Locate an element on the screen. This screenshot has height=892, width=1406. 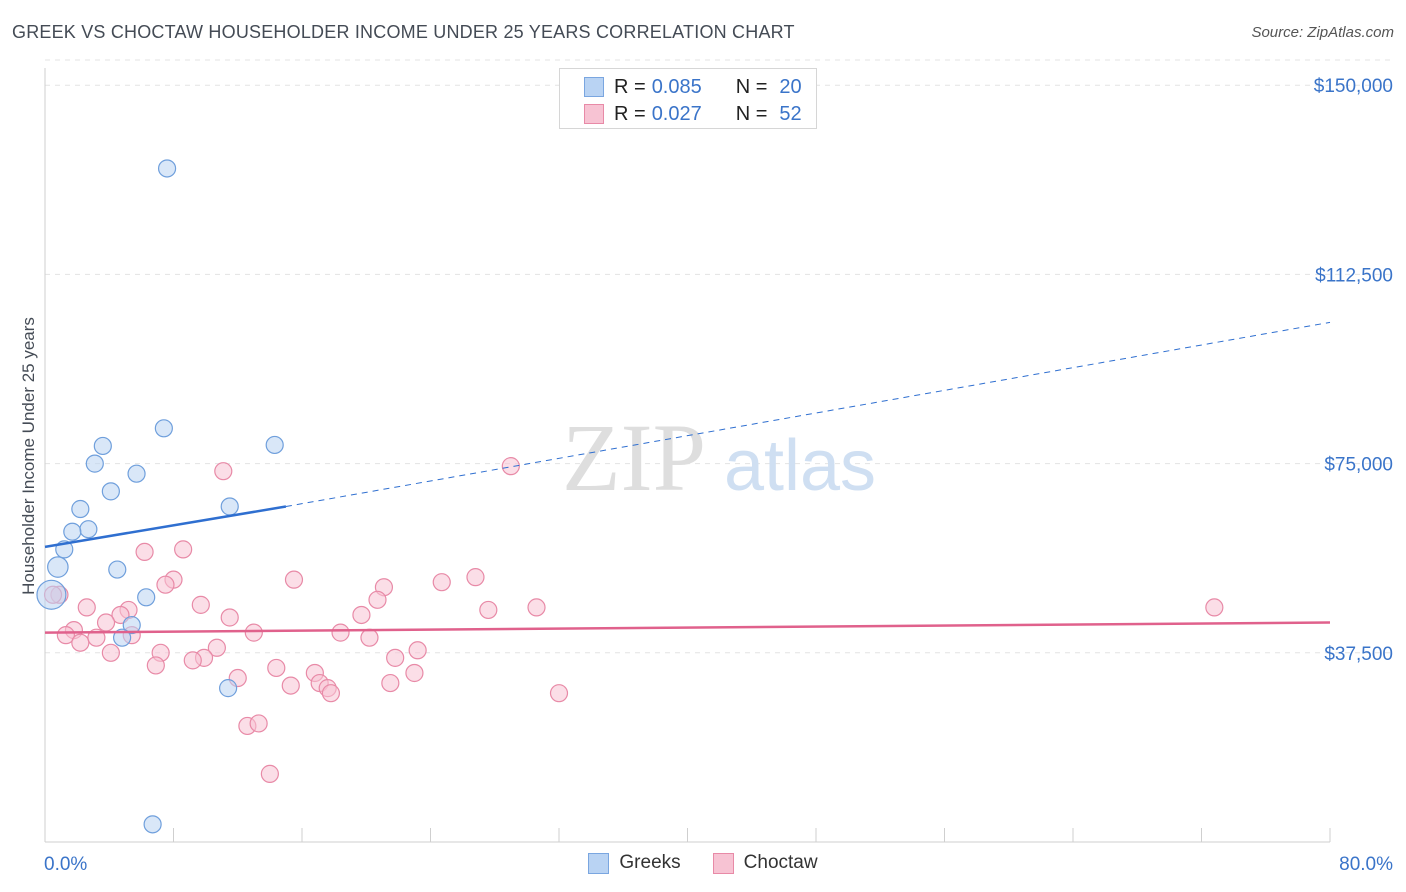
bottom-legend-choctaw: Choctaw is located at coordinates (765, 863).